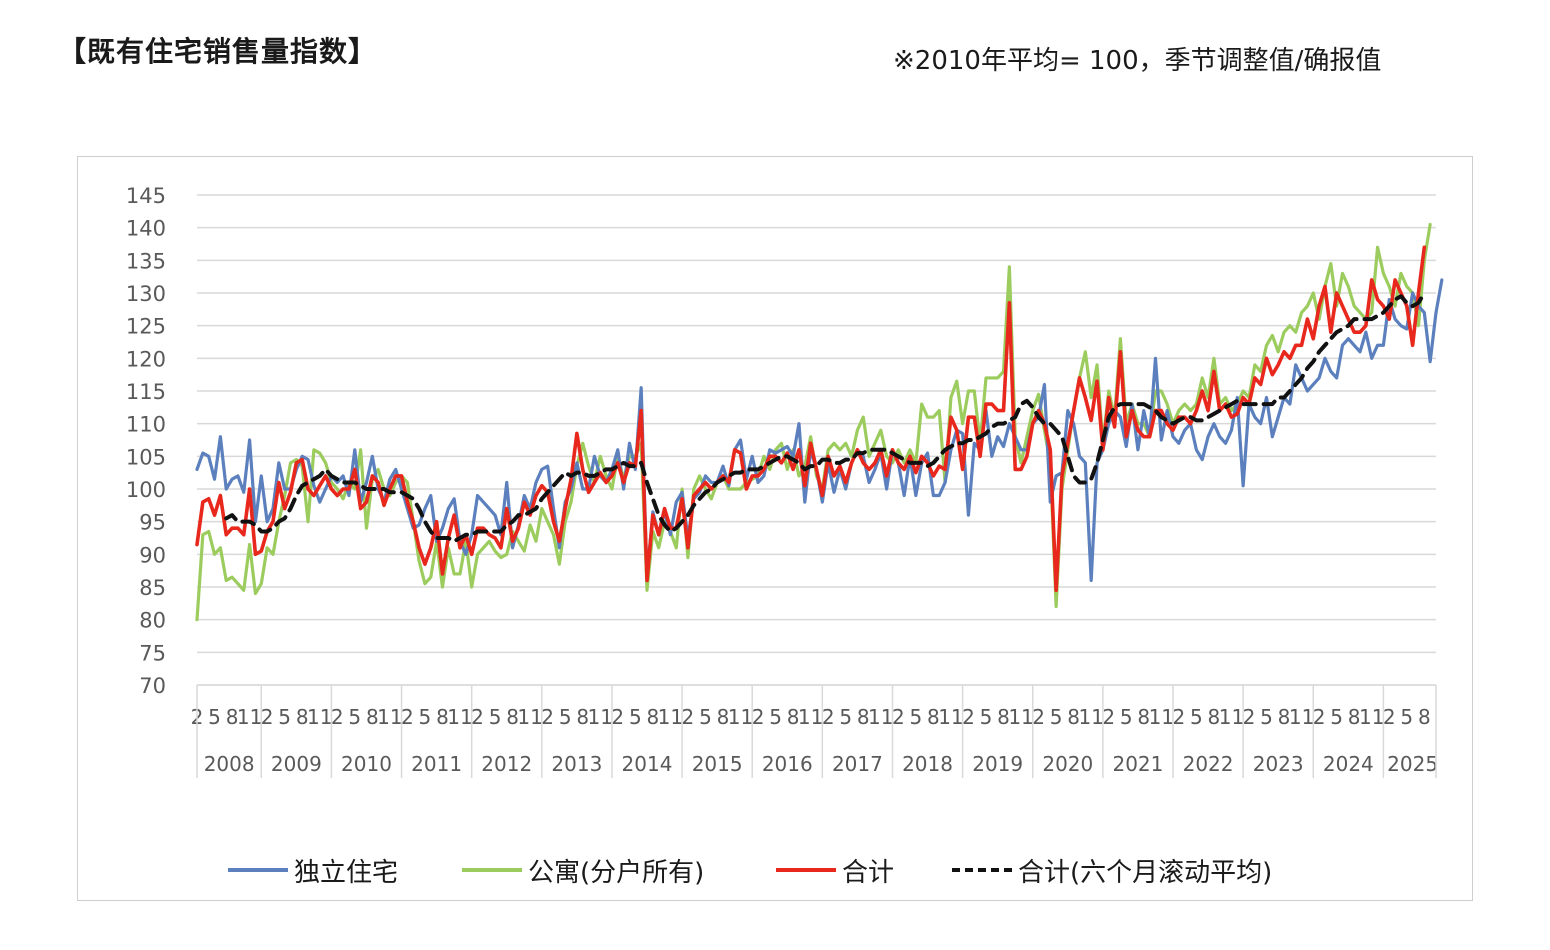 This screenshot has height=950, width=1550. I want to click on x-year-label: 2023, so click(1278, 764).